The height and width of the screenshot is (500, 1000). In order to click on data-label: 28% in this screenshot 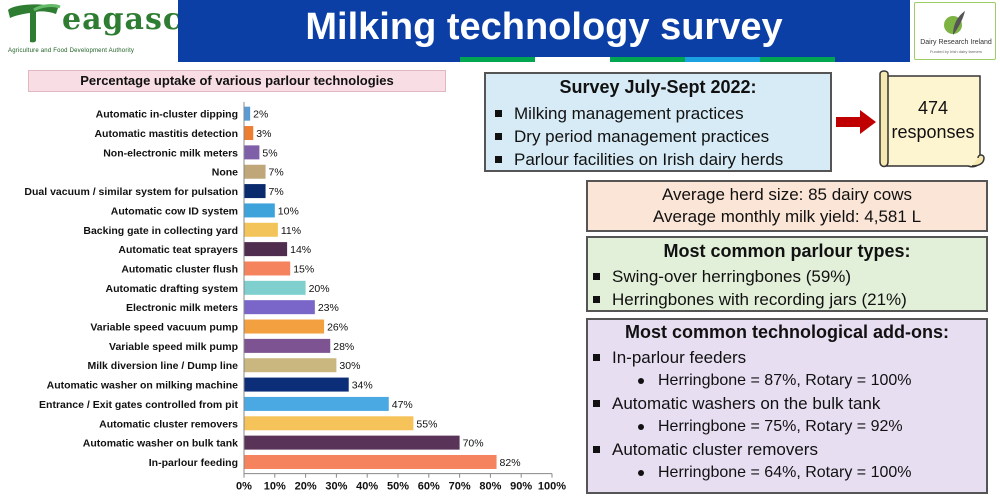, I will do `click(343, 347)`.